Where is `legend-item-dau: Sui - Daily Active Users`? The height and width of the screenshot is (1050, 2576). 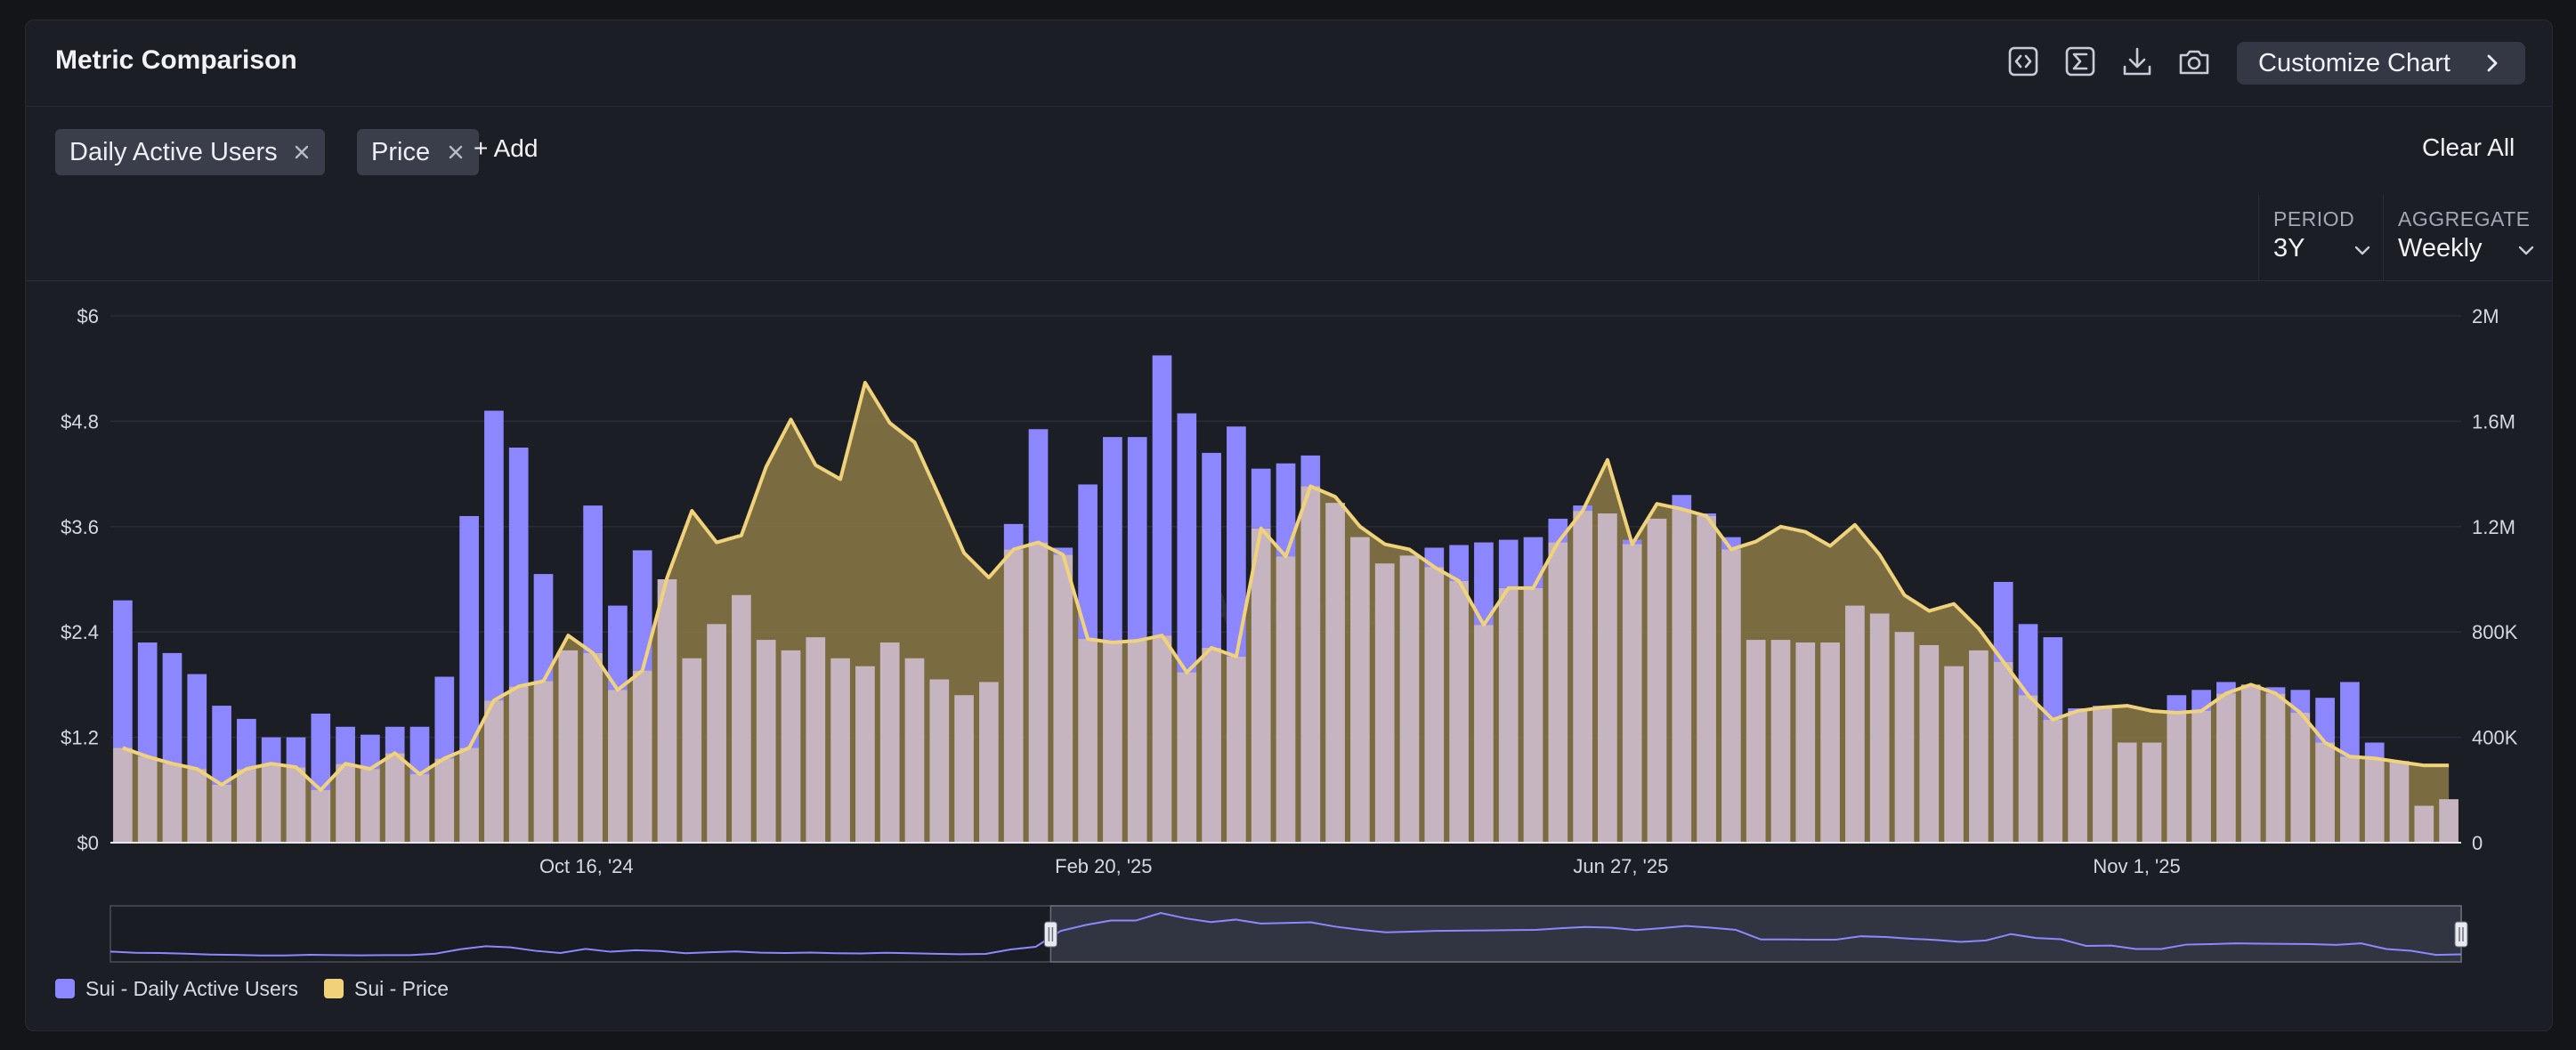
legend-item-dau: Sui - Daily Active Users is located at coordinates (177, 988).